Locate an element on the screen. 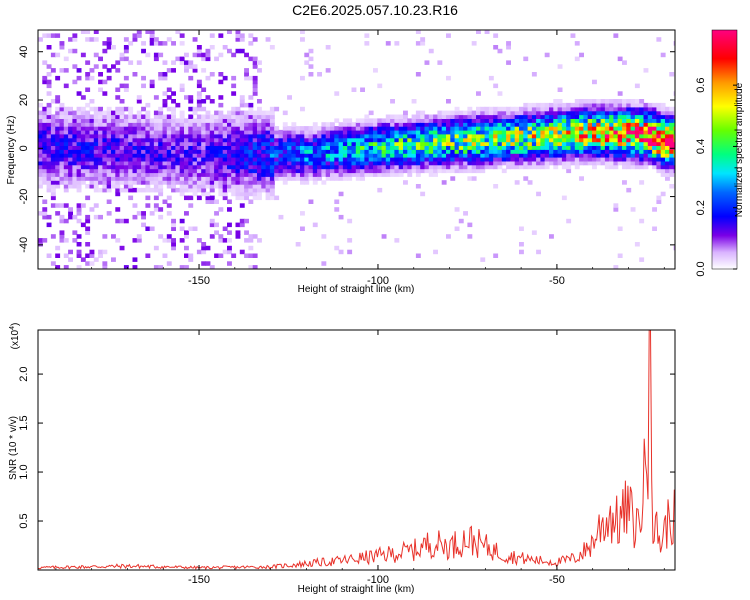 The image size is (750, 600). y-tick-label: 40 is located at coordinates (24, 52).